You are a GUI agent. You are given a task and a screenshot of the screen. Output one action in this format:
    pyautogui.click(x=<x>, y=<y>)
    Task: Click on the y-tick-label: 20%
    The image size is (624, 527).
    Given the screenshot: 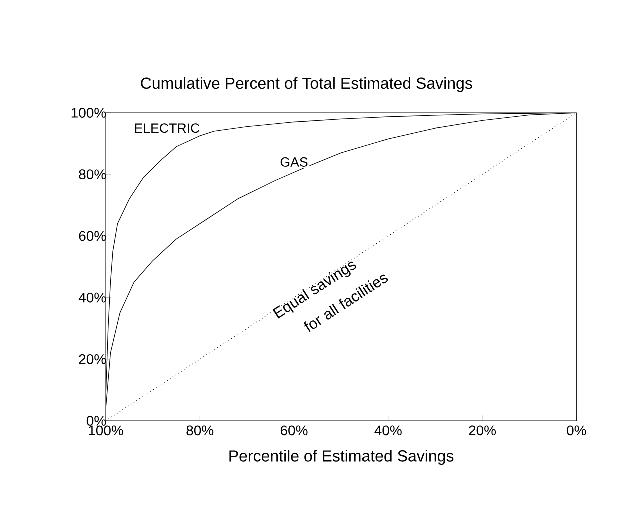 What is the action you would take?
    pyautogui.click(x=92, y=359)
    